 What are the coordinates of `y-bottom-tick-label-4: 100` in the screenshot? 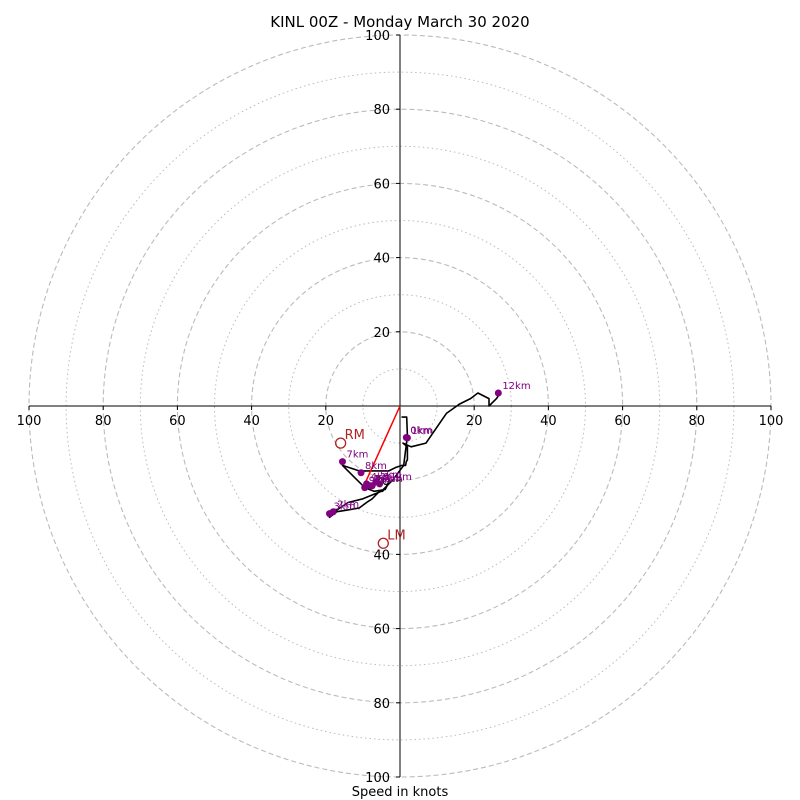 It's located at (377, 778).